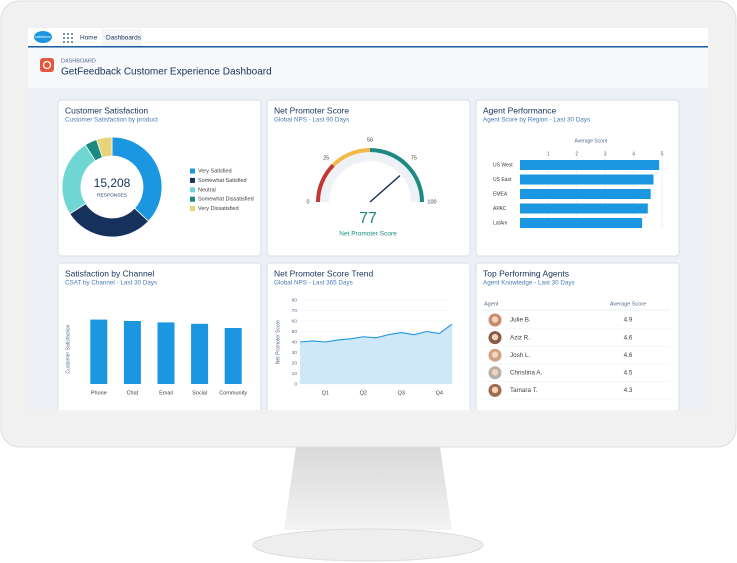 The width and height of the screenshot is (737, 563). I want to click on agent-name: Josh L., so click(520, 355).